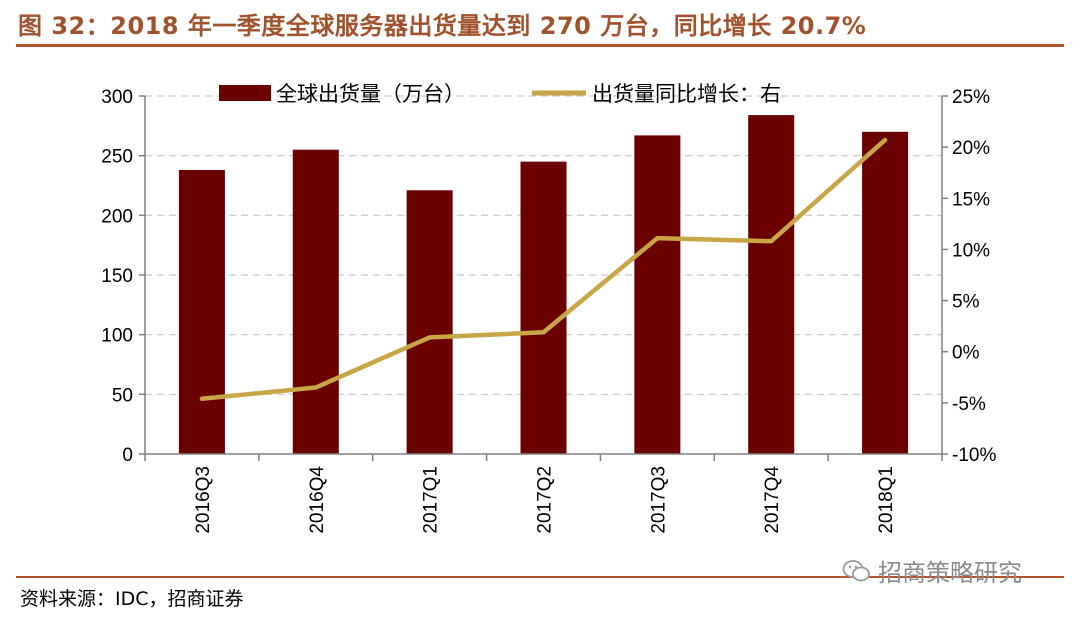 The width and height of the screenshot is (1080, 622). What do you see at coordinates (540, 45) in the screenshot?
I see `title-divider` at bounding box center [540, 45].